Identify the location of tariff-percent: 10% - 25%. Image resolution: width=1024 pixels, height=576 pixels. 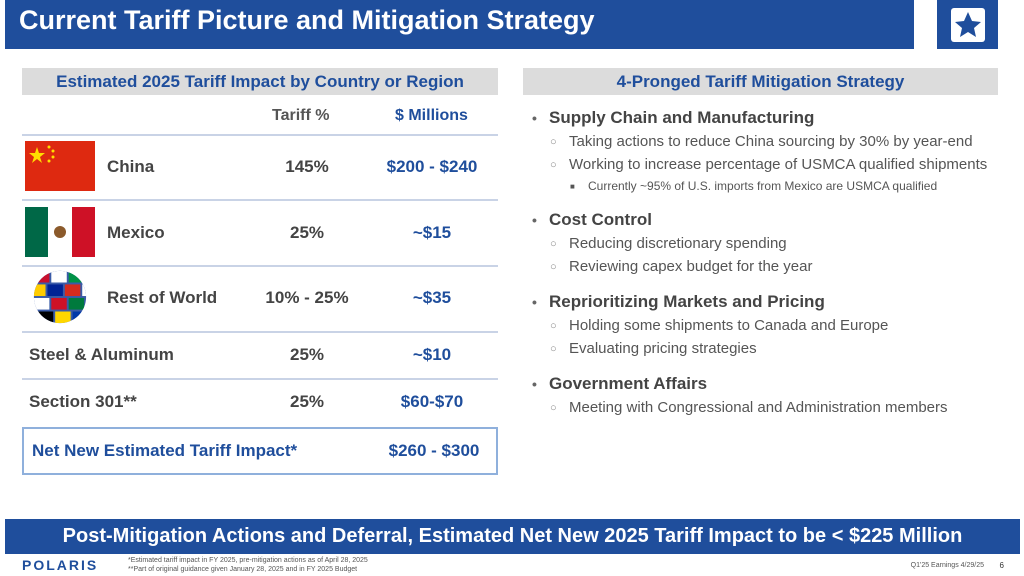
(307, 297).